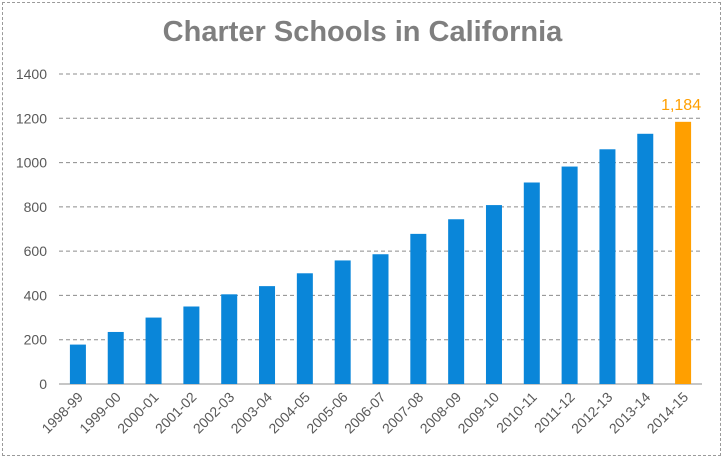 The height and width of the screenshot is (460, 725). Describe the element at coordinates (36, 295) in the screenshot. I see `y-tick-label: 400` at that location.